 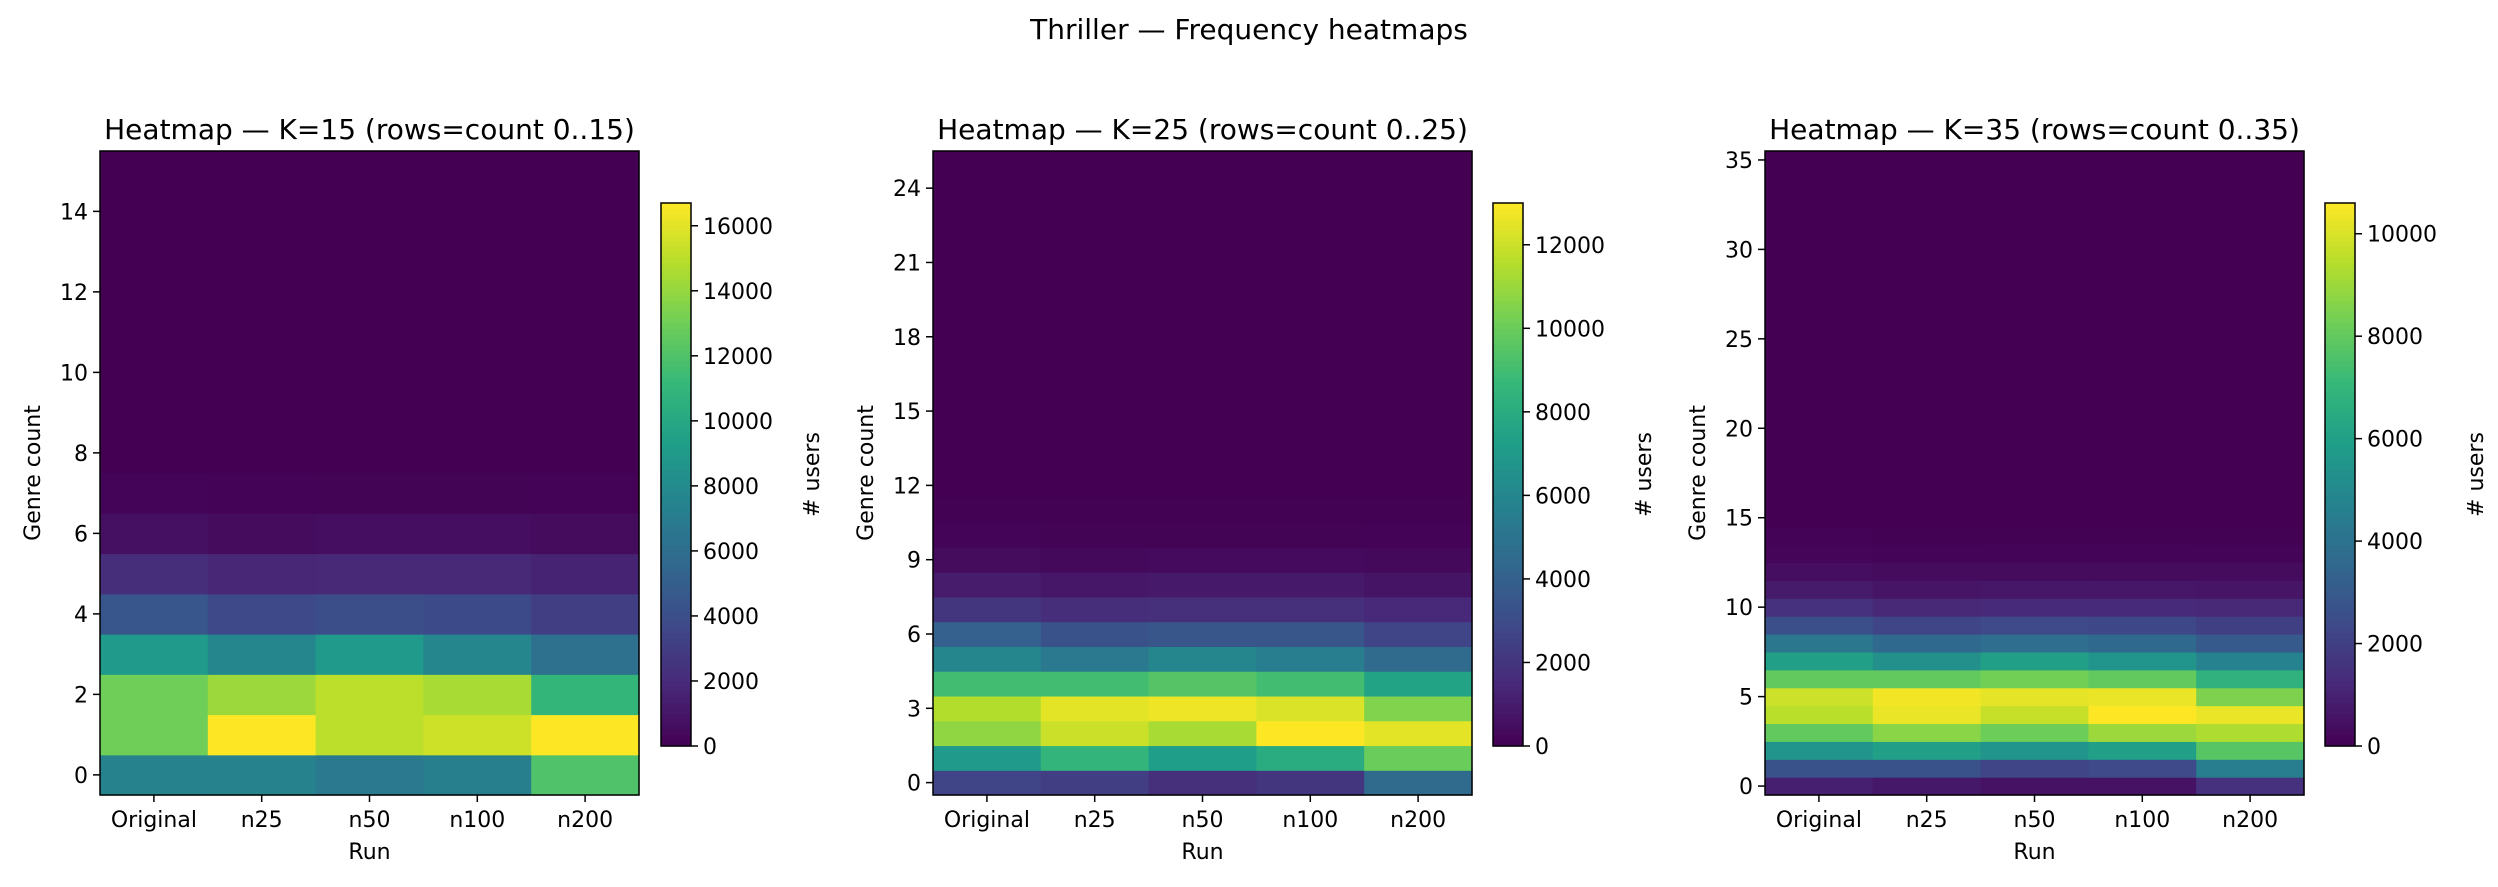 What do you see at coordinates (477, 820) in the screenshot?
I see `x-tick-label: n100` at bounding box center [477, 820].